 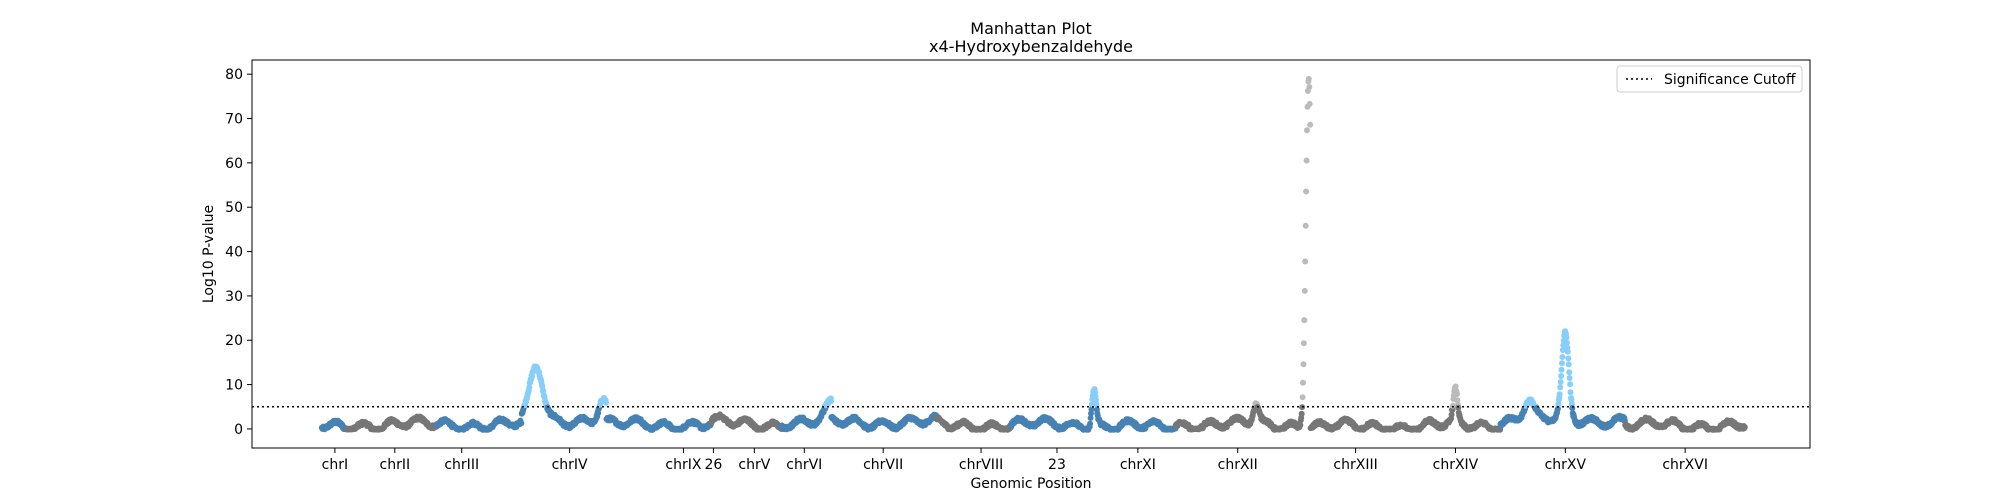 What do you see at coordinates (883, 465) in the screenshot?
I see `x-tick-label: chrVII` at bounding box center [883, 465].